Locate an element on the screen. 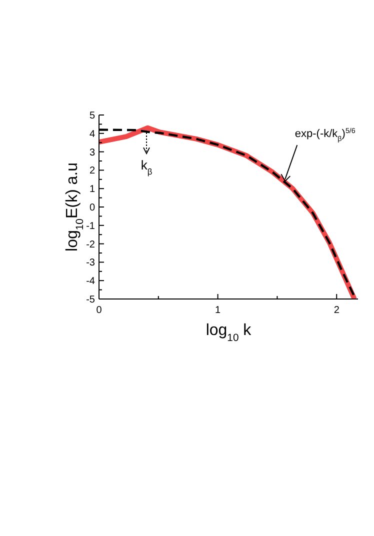 The width and height of the screenshot is (374, 536). x-tick-label: 1 is located at coordinates (218, 310).